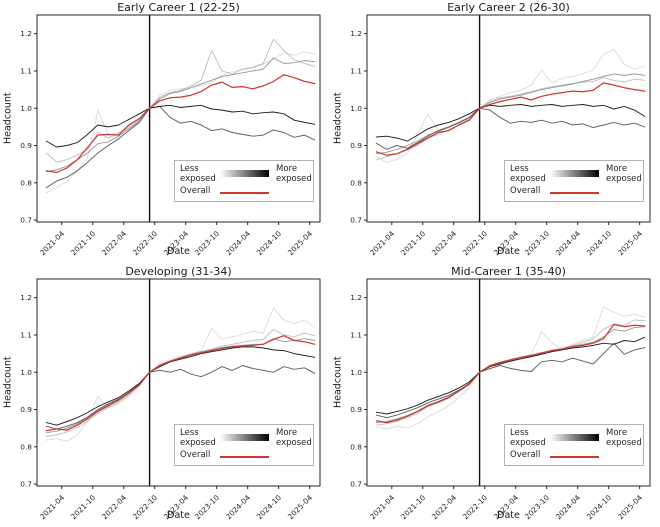  What do you see at coordinates (178, 271) in the screenshot?
I see `chart-title: Developing (31-34)` at bounding box center [178, 271].